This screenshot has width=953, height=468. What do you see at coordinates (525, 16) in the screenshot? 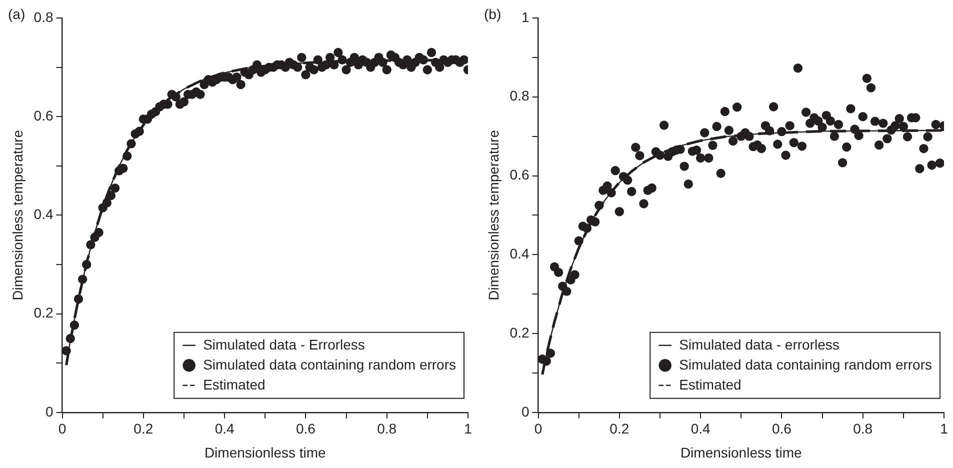
I see `y-tick-label: 1` at bounding box center [525, 16].